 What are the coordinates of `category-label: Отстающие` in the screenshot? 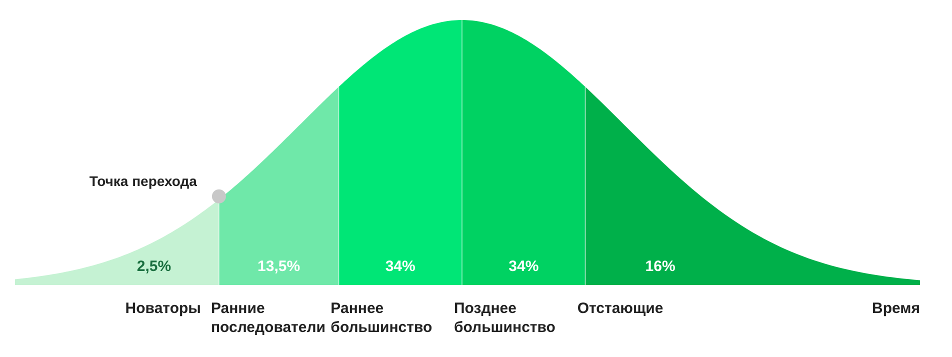 It's located at (620, 309).